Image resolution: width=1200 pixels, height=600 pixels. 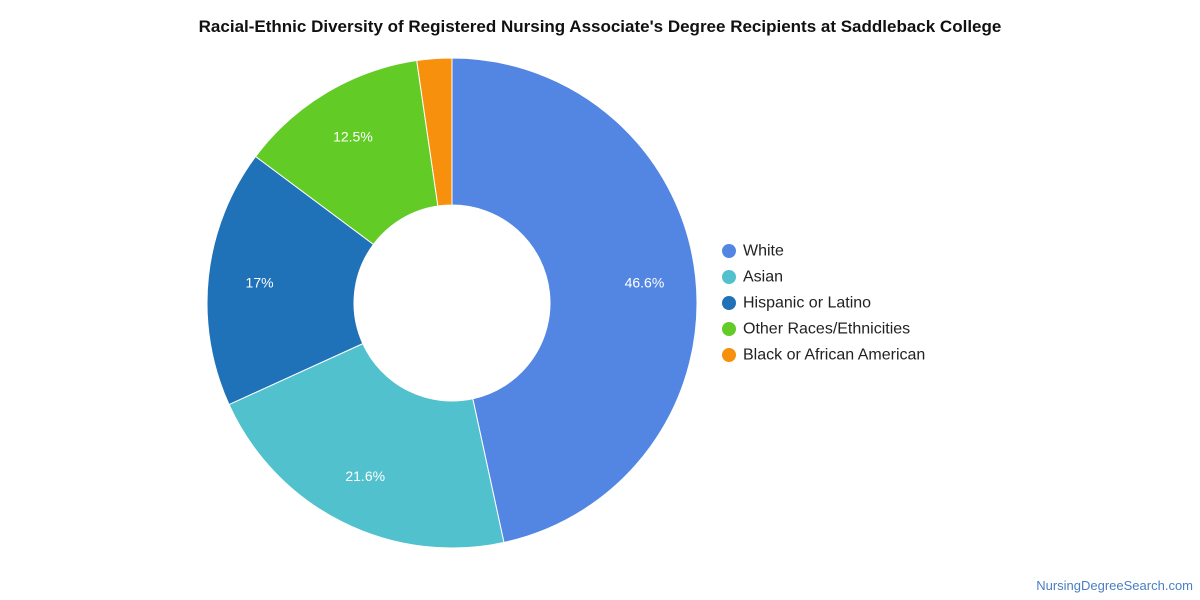 I want to click on legend-marker-asian, so click(x=729, y=277).